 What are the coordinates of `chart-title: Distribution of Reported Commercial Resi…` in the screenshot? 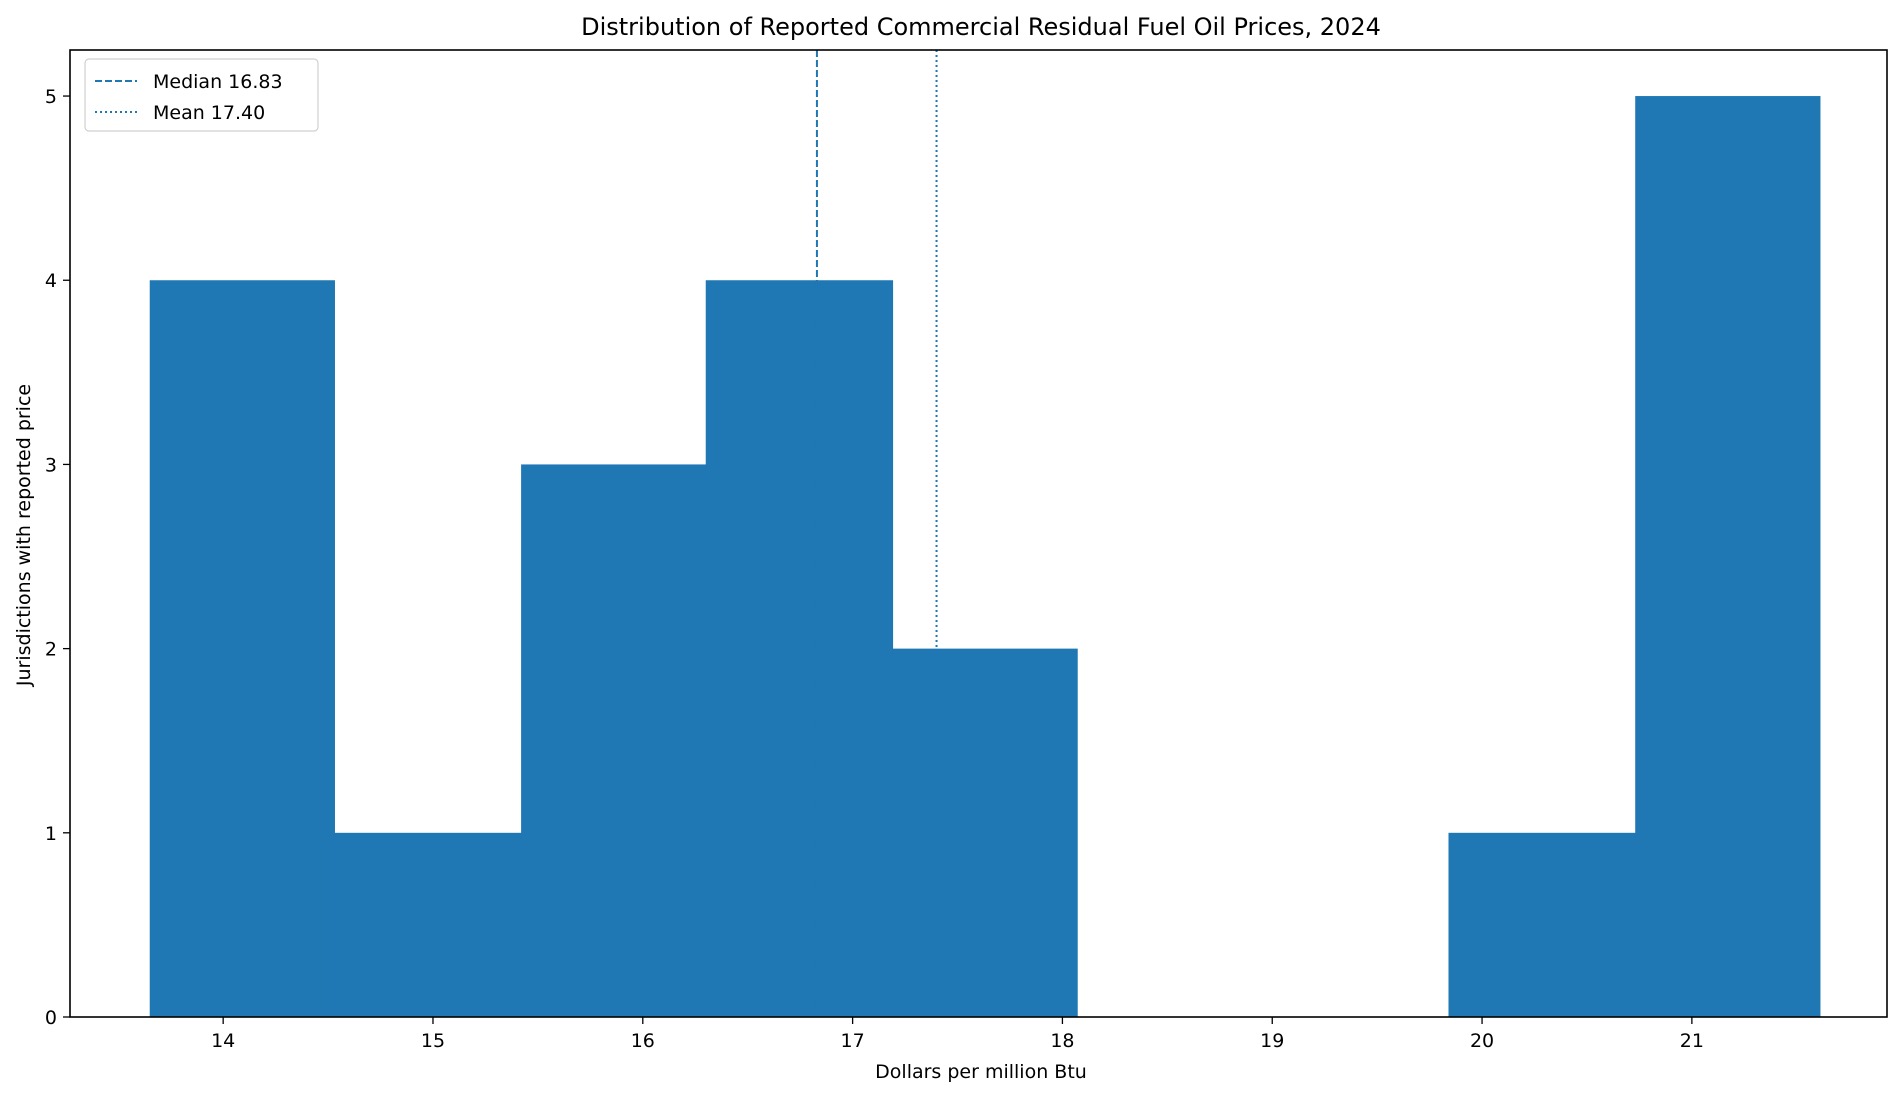 It's located at (981, 27).